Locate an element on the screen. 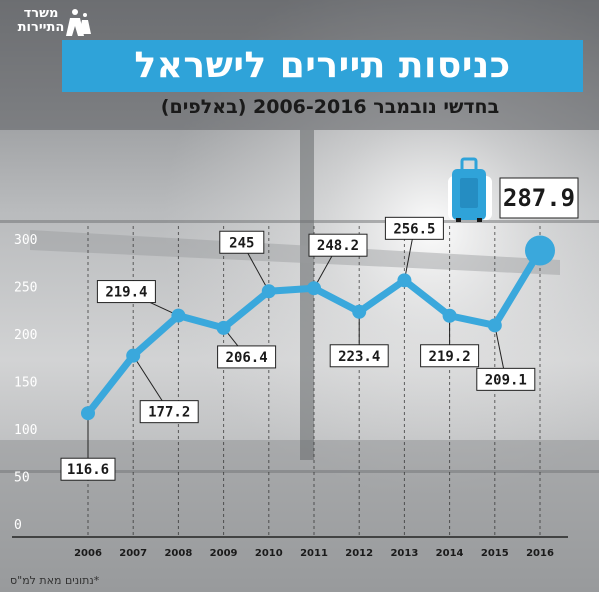 Image resolution: width=599 pixels, height=600 pixels. x-tick-2015: 2015 is located at coordinates (495, 553).